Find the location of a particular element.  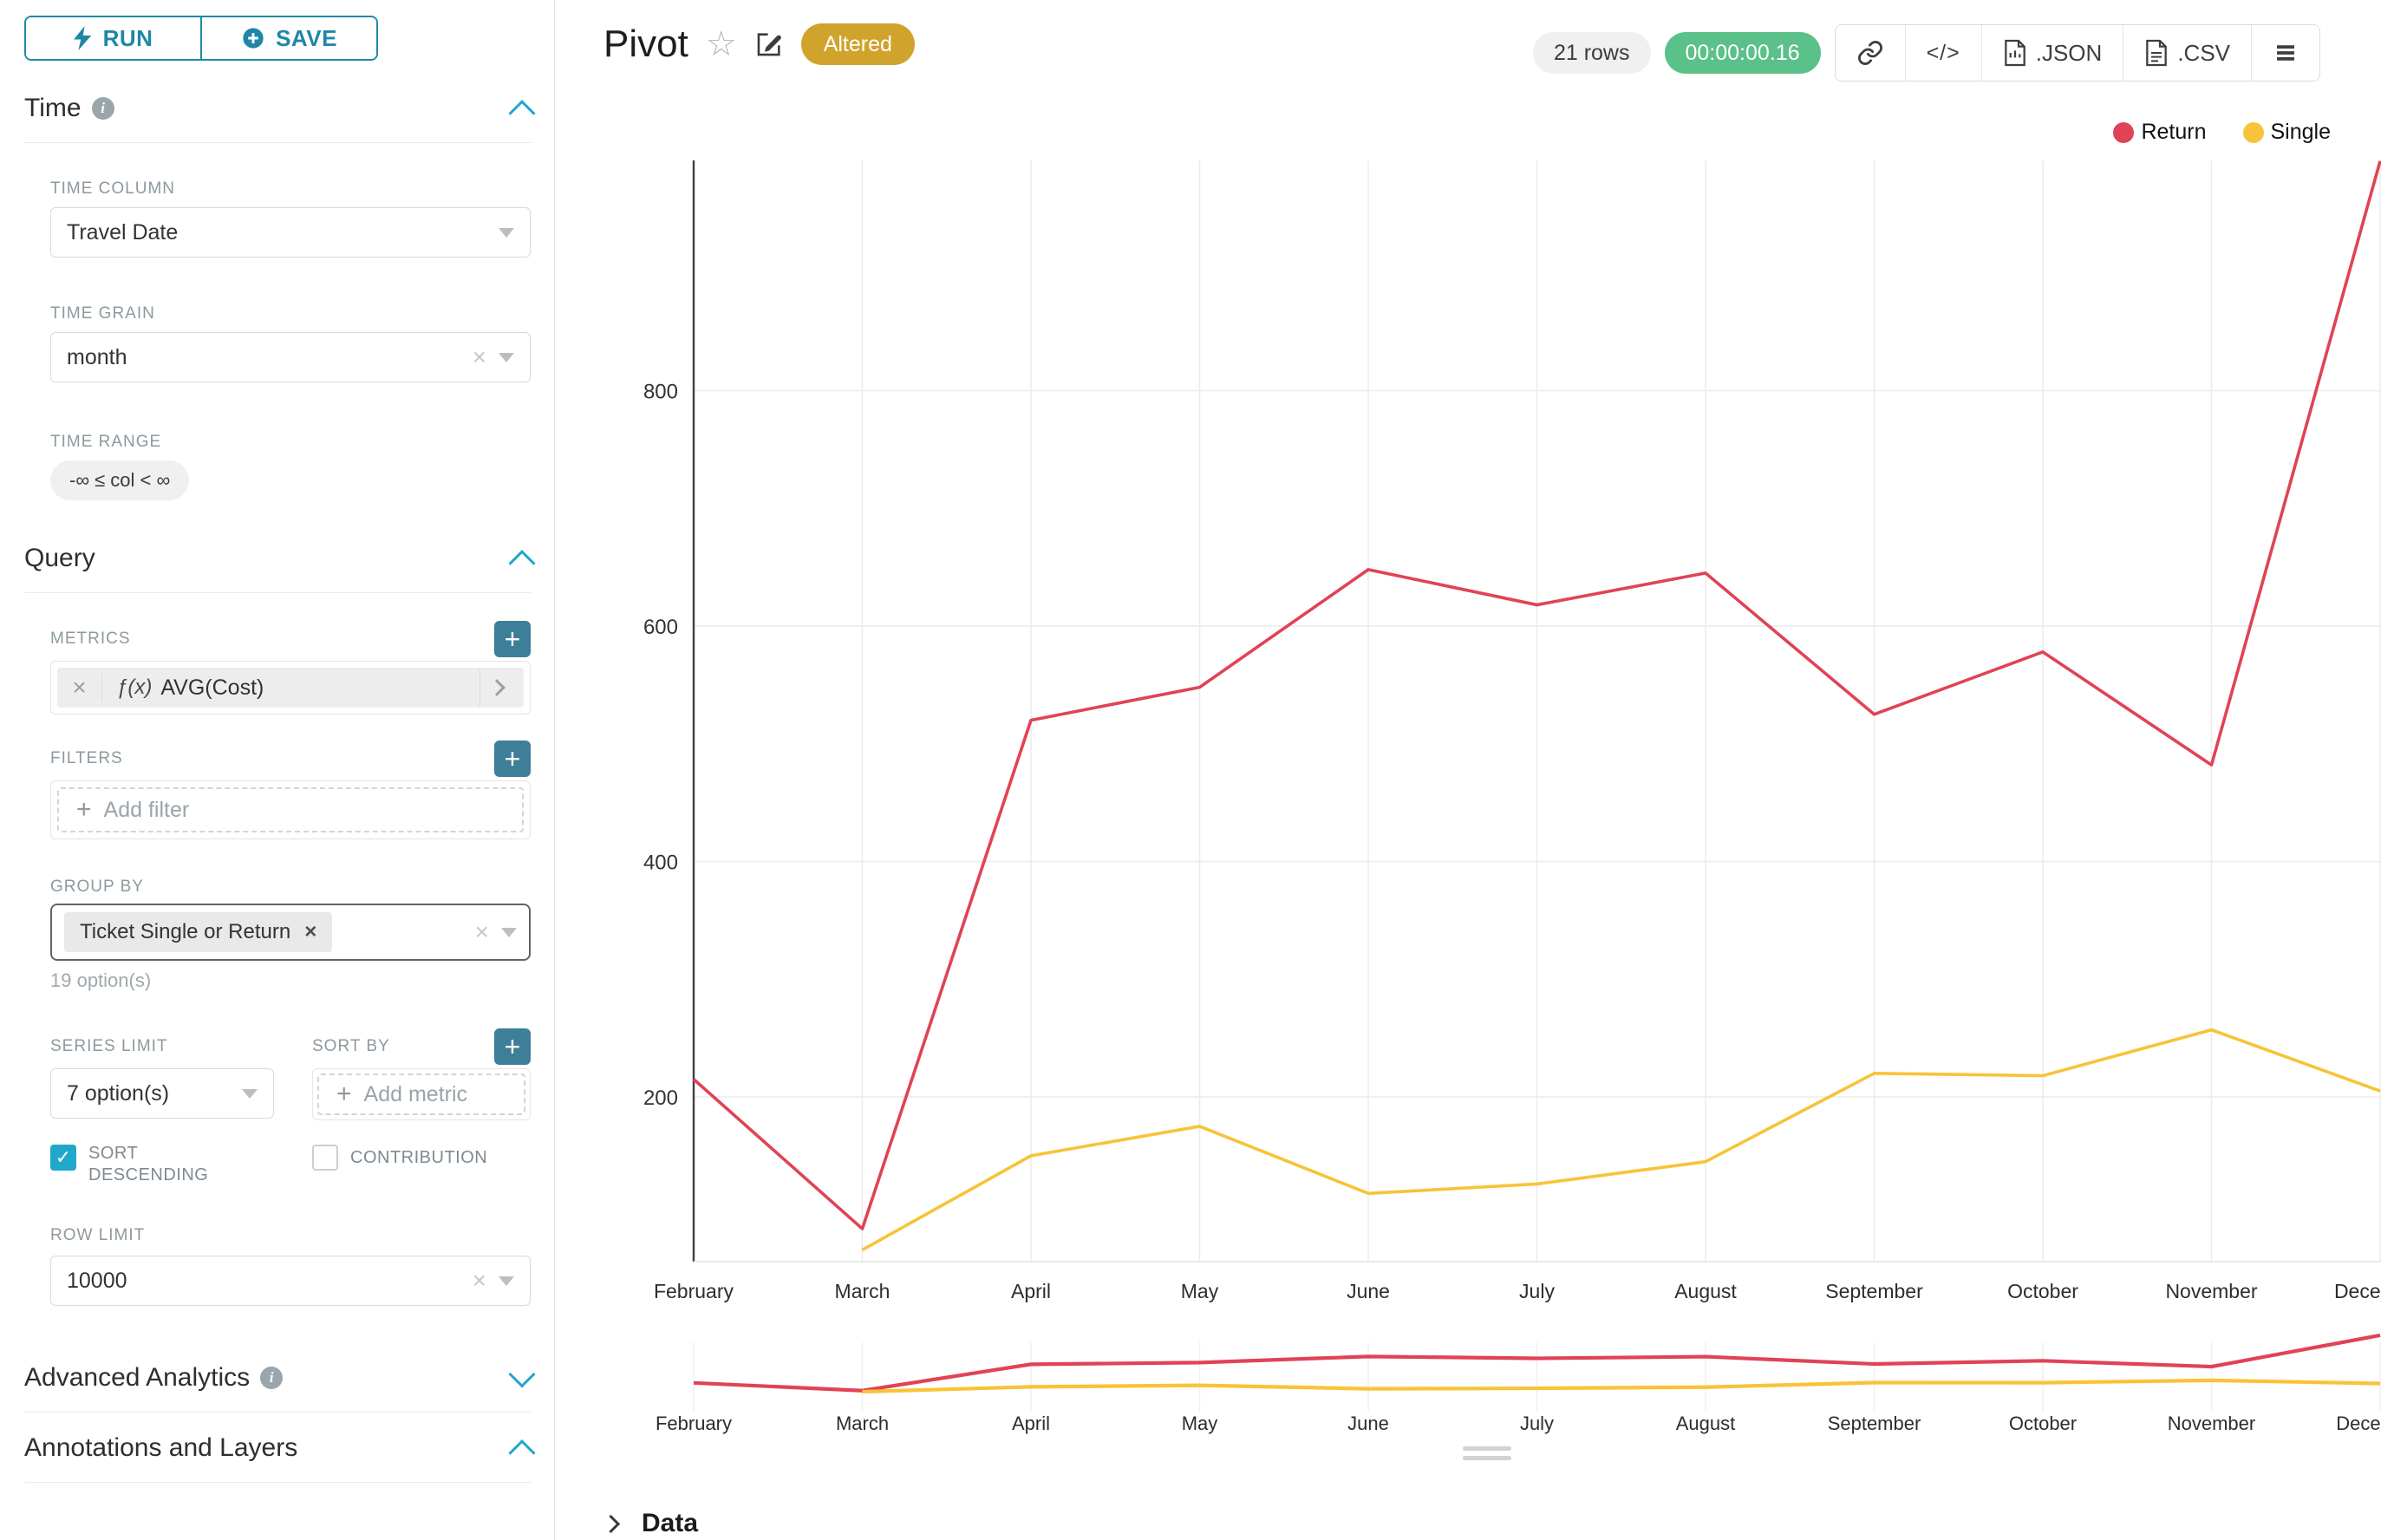

contribution-checkbox: CONTRIBUTION is located at coordinates (422, 1157).